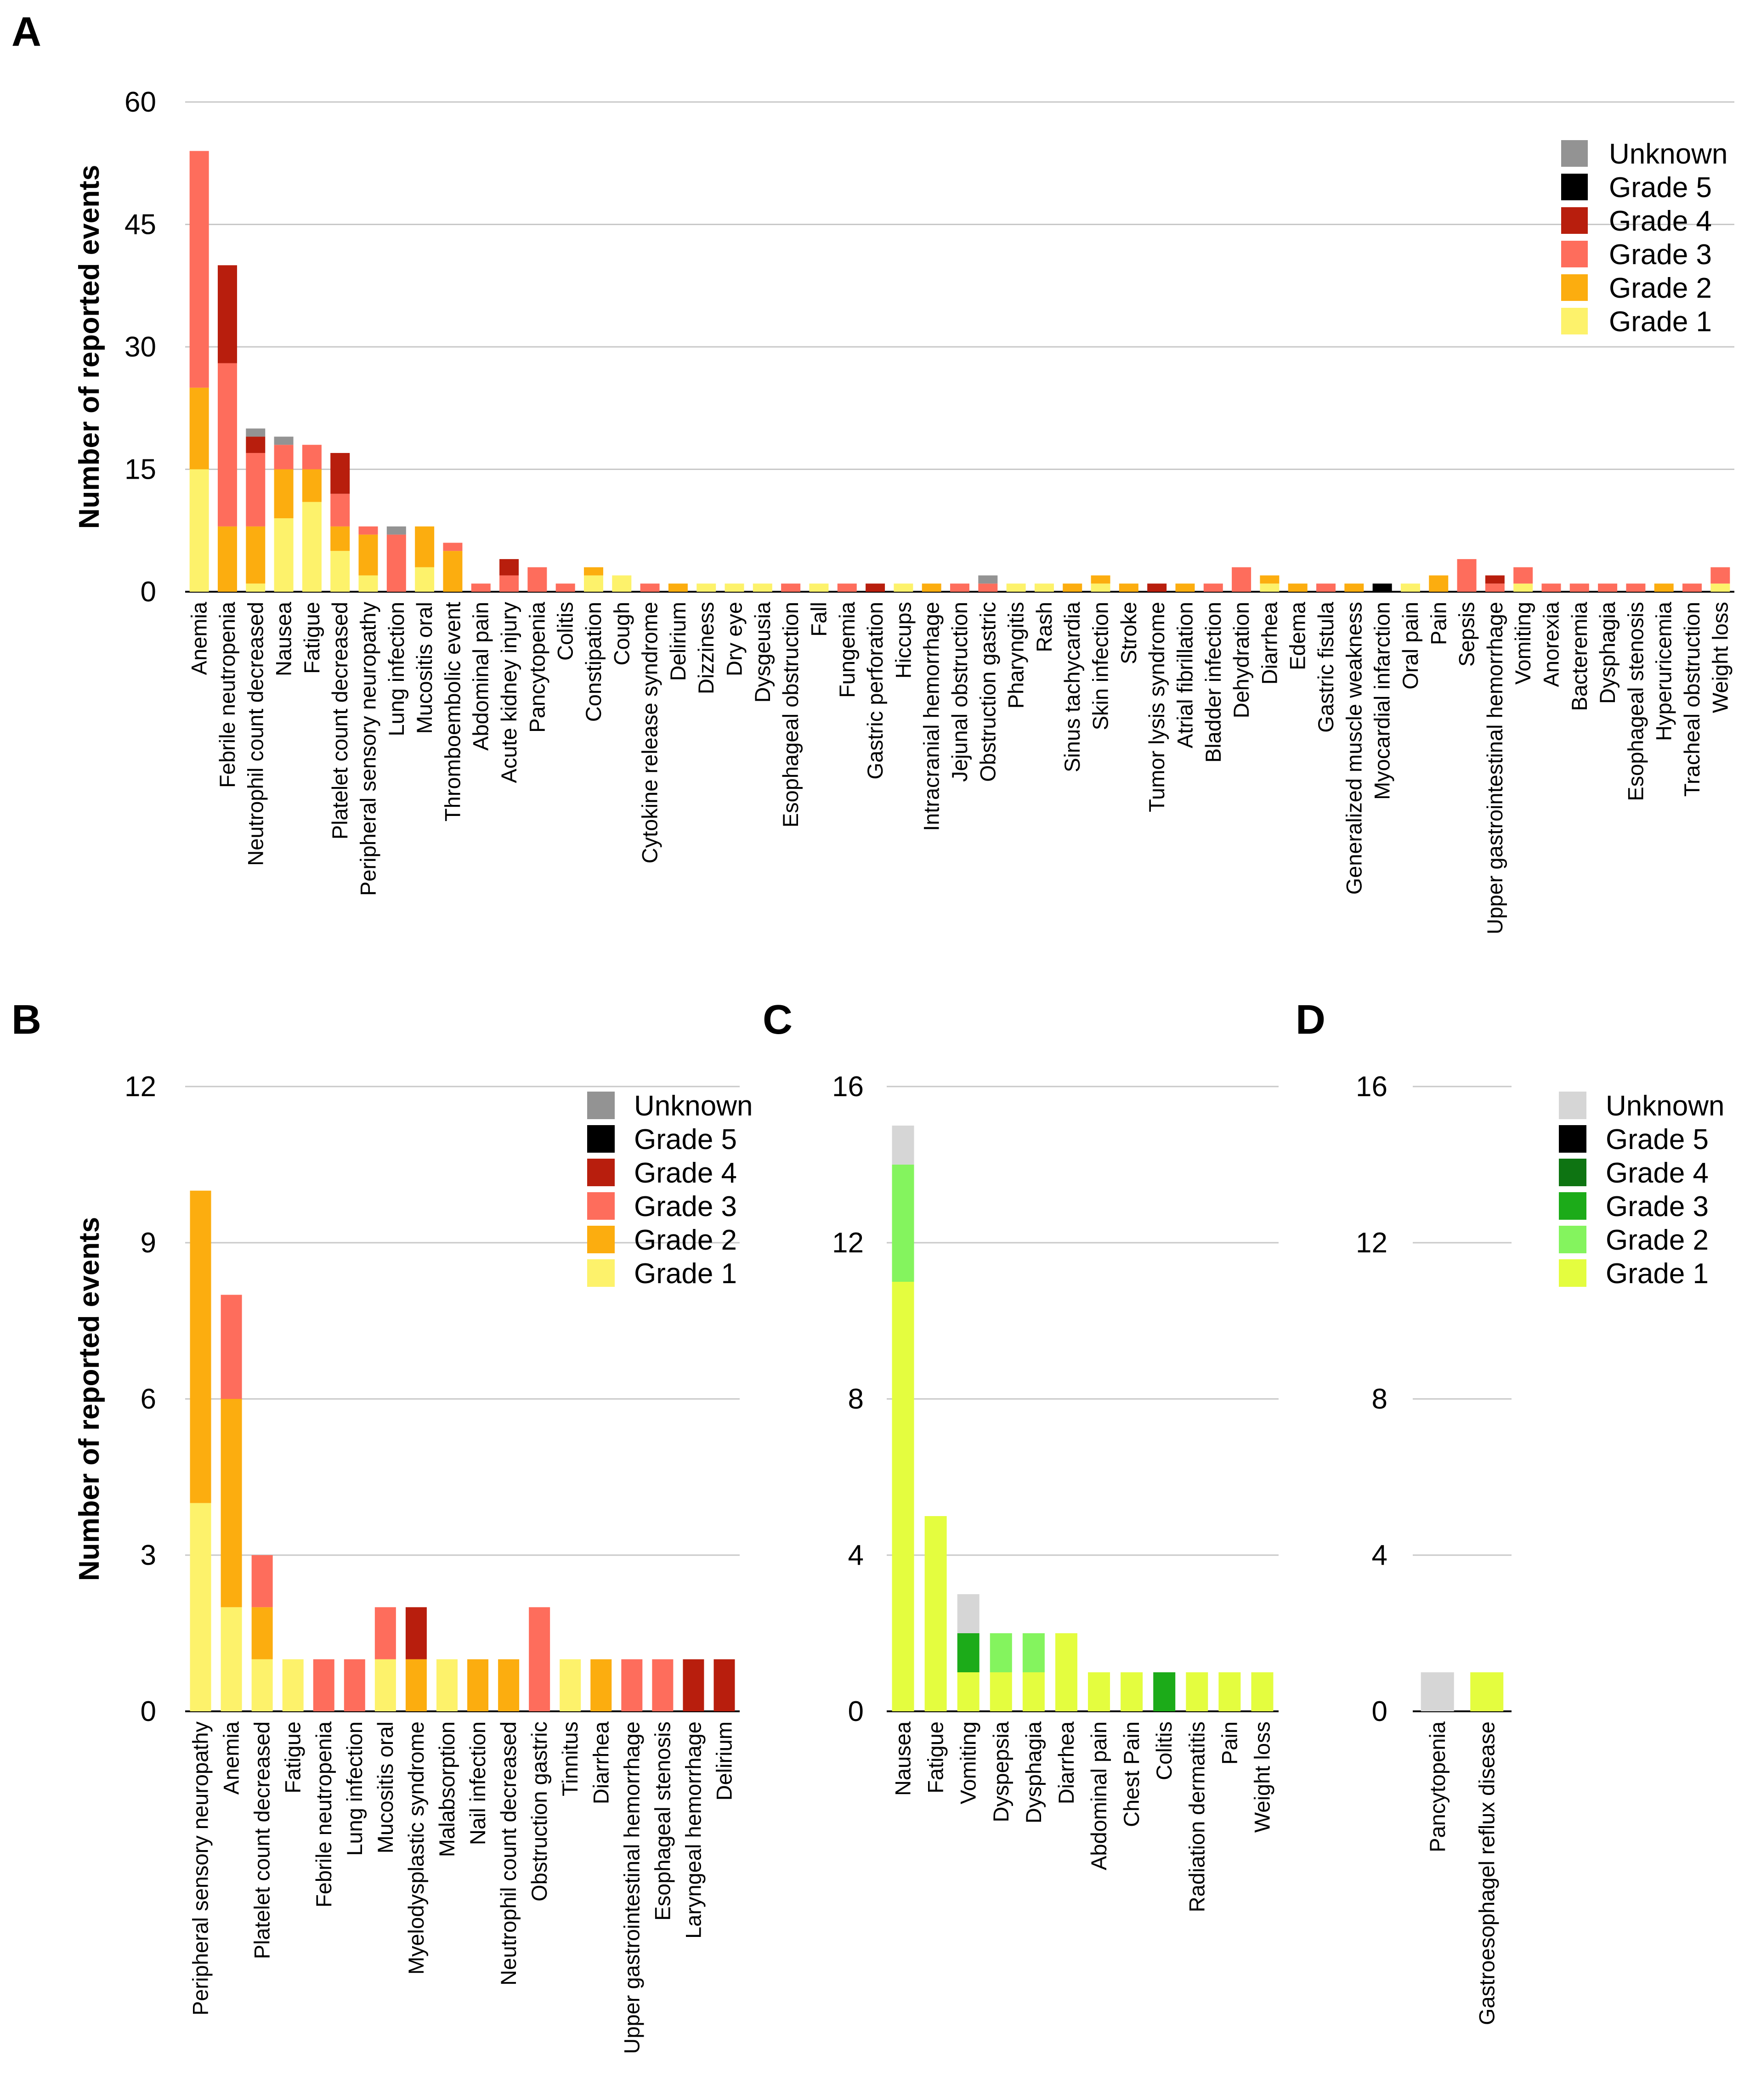 This screenshot has width=1744, height=2100. Describe the element at coordinates (1410, 646) in the screenshot. I see `x-tick-label: Oral pain` at that location.